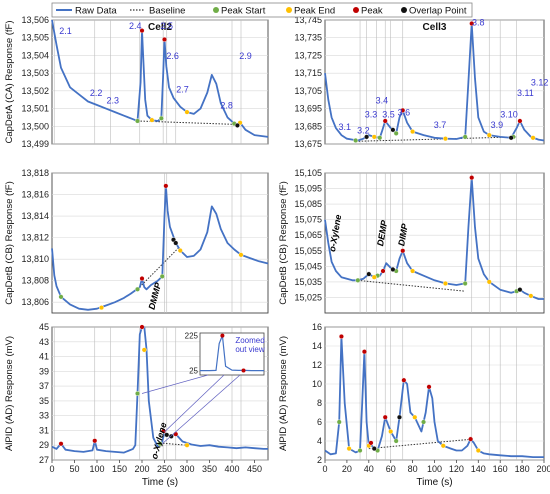 The height and width of the screenshot is (494, 550). What do you see at coordinates (157, 11) in the screenshot?
I see `legend-item: Baseline` at bounding box center [157, 11].